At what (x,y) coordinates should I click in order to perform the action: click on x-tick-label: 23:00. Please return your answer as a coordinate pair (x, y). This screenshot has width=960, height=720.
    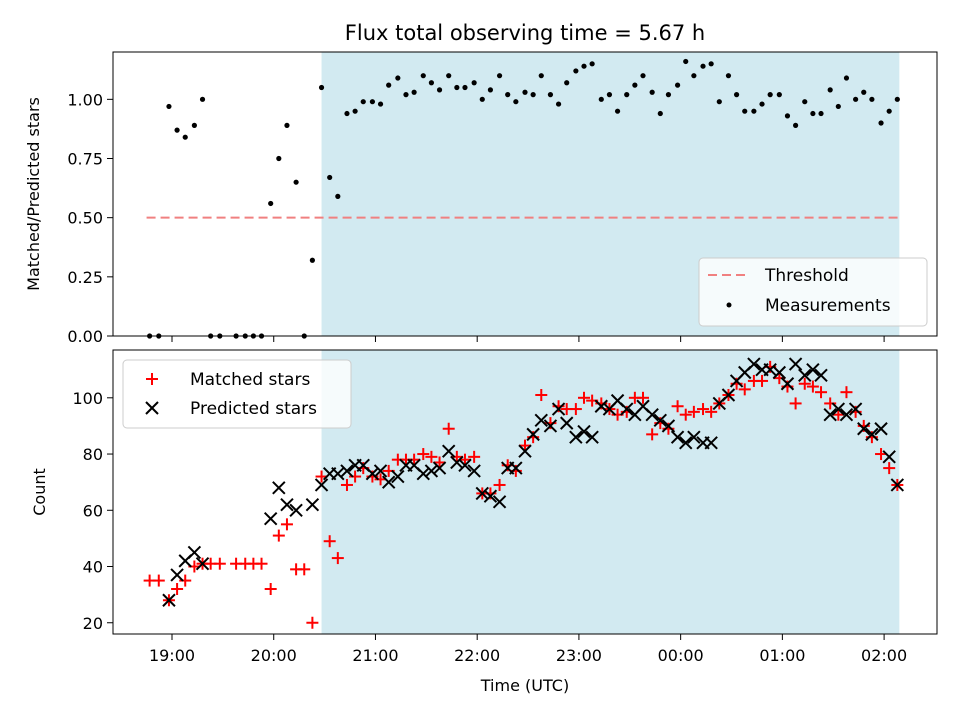
    Looking at the image, I should click on (579, 655).